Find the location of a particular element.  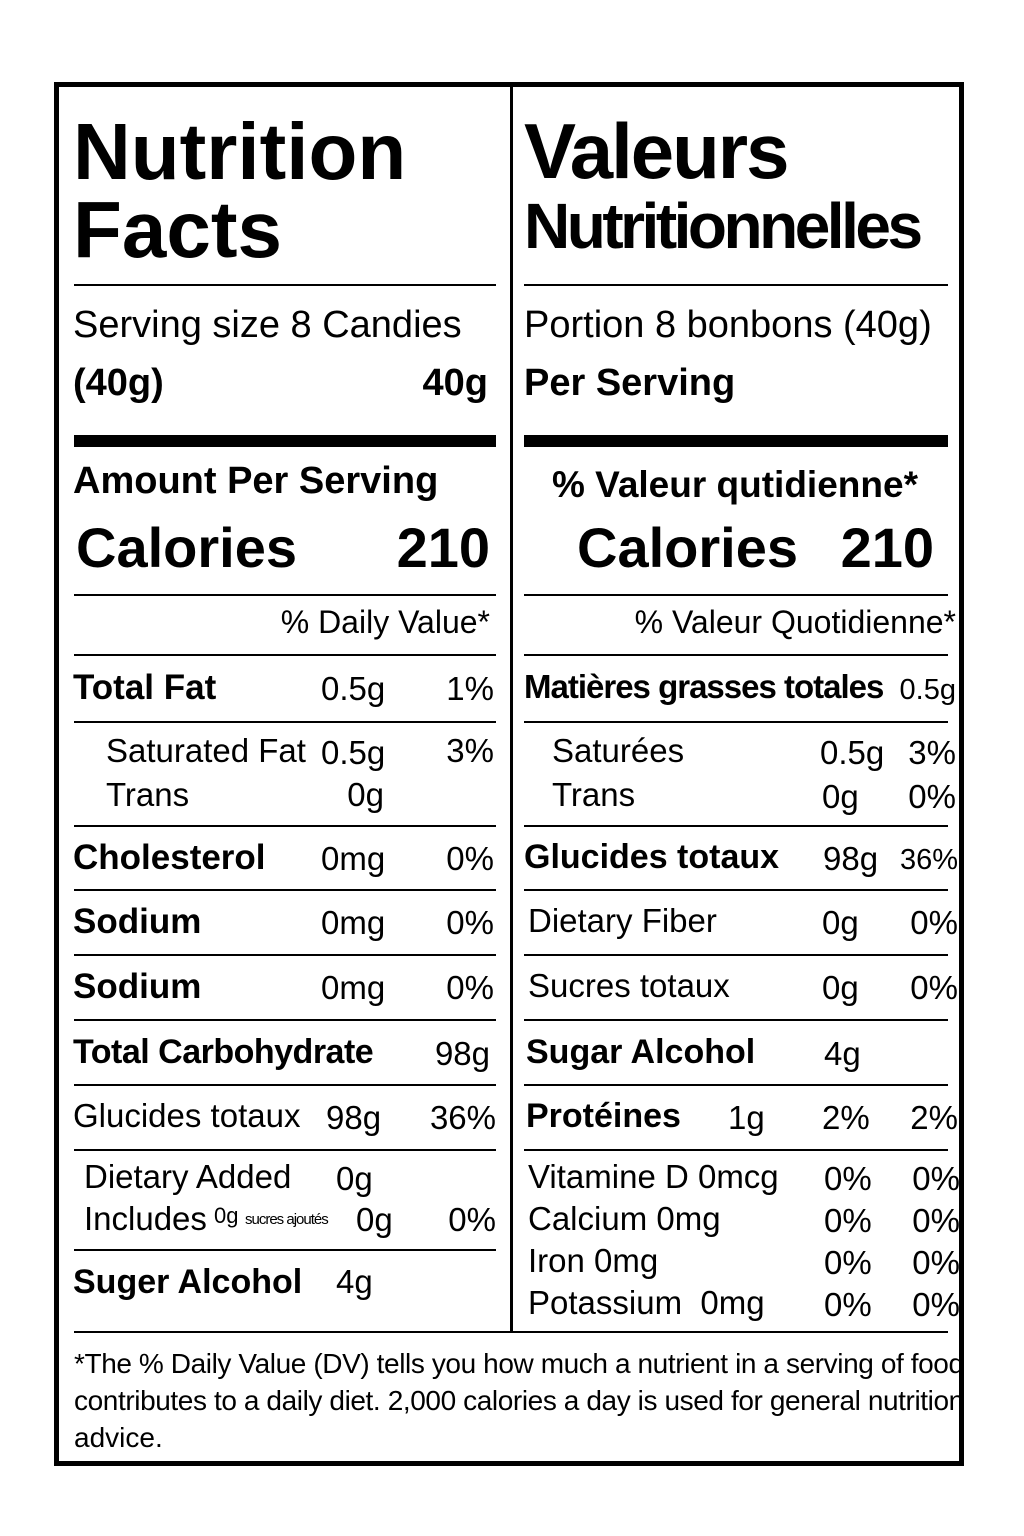

nutrient-dv: 1% is located at coordinates (470, 688).